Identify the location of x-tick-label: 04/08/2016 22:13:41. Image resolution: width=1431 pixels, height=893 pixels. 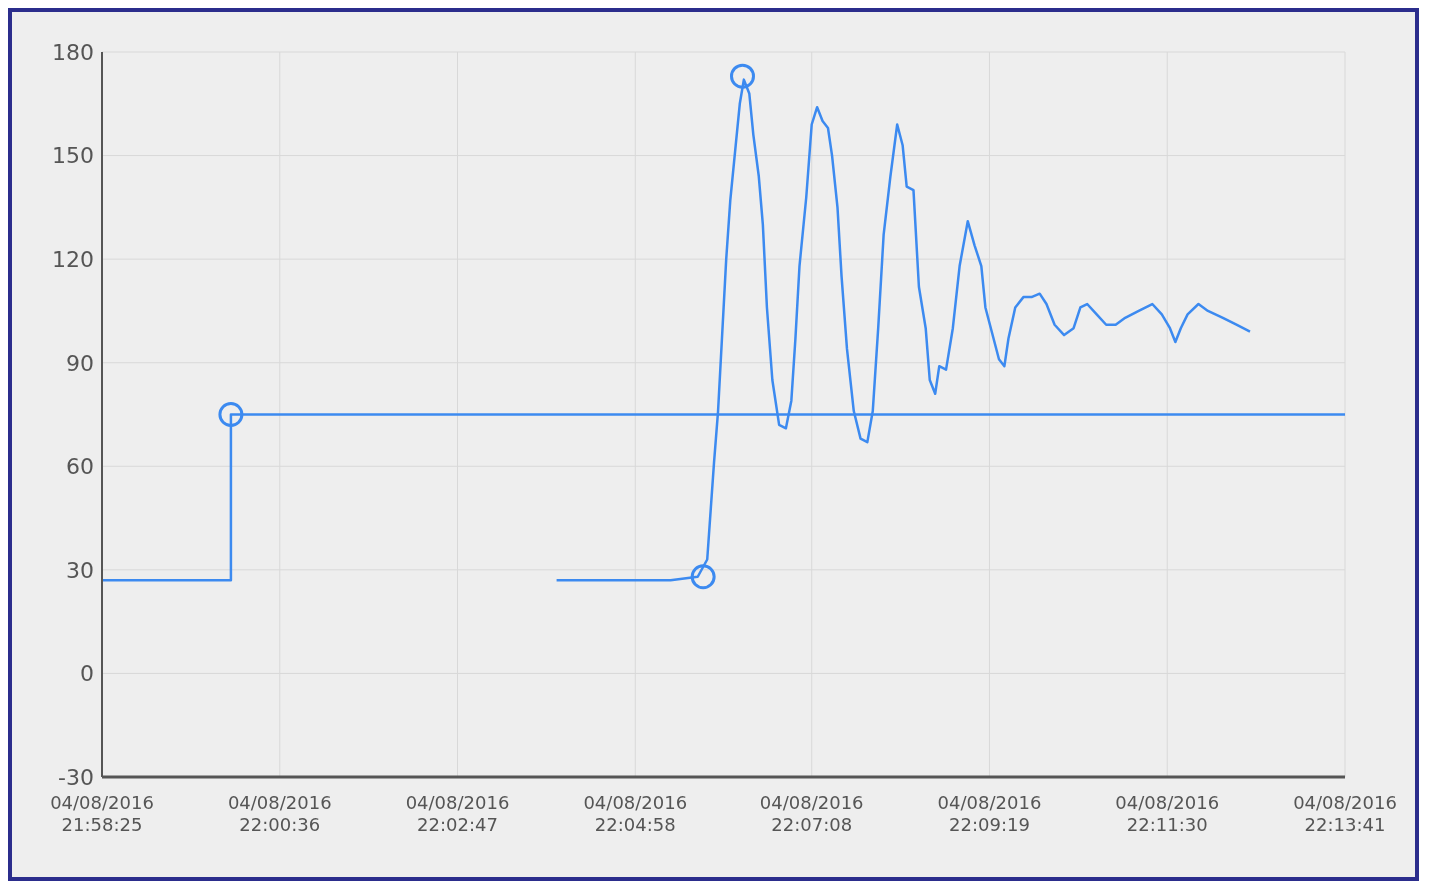
(1345, 813).